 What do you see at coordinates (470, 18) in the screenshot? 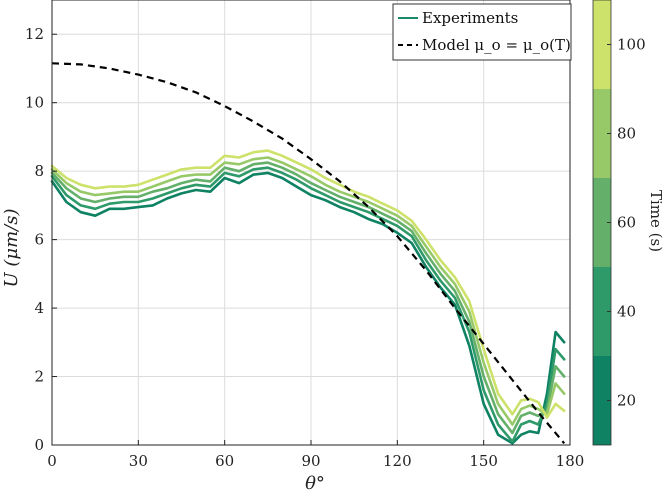
I see `legend-experiments-label: Experiments` at bounding box center [470, 18].